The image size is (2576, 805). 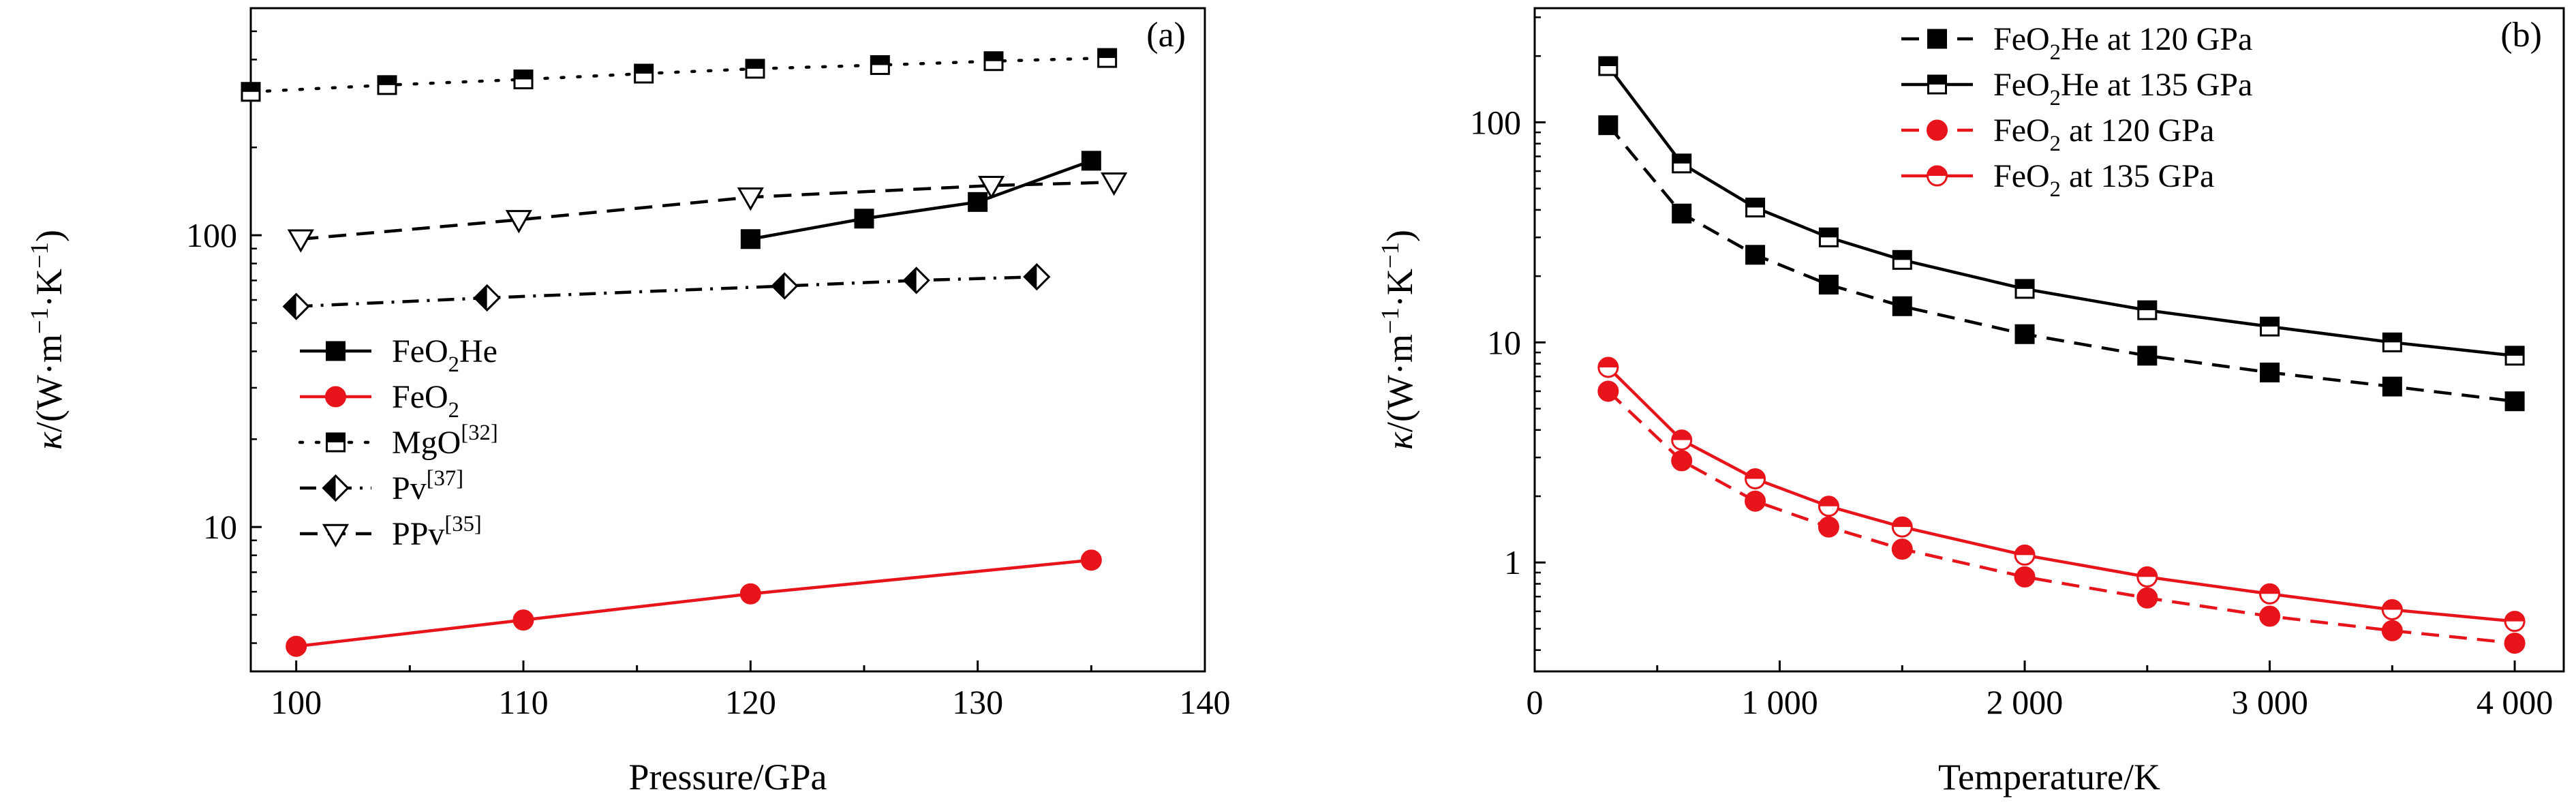 I want to click on legend-item: MgO[32], so click(x=398, y=441).